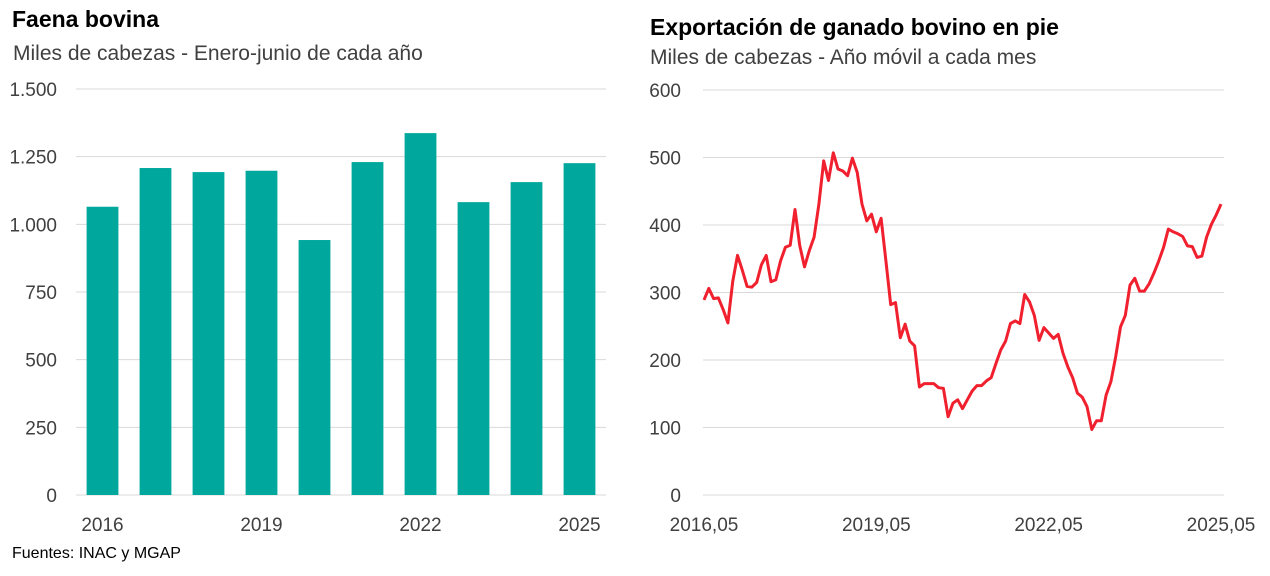  I want to click on line-chart-subtitle: Miles de cabezas - Año móvil a cada mes, so click(843, 57).